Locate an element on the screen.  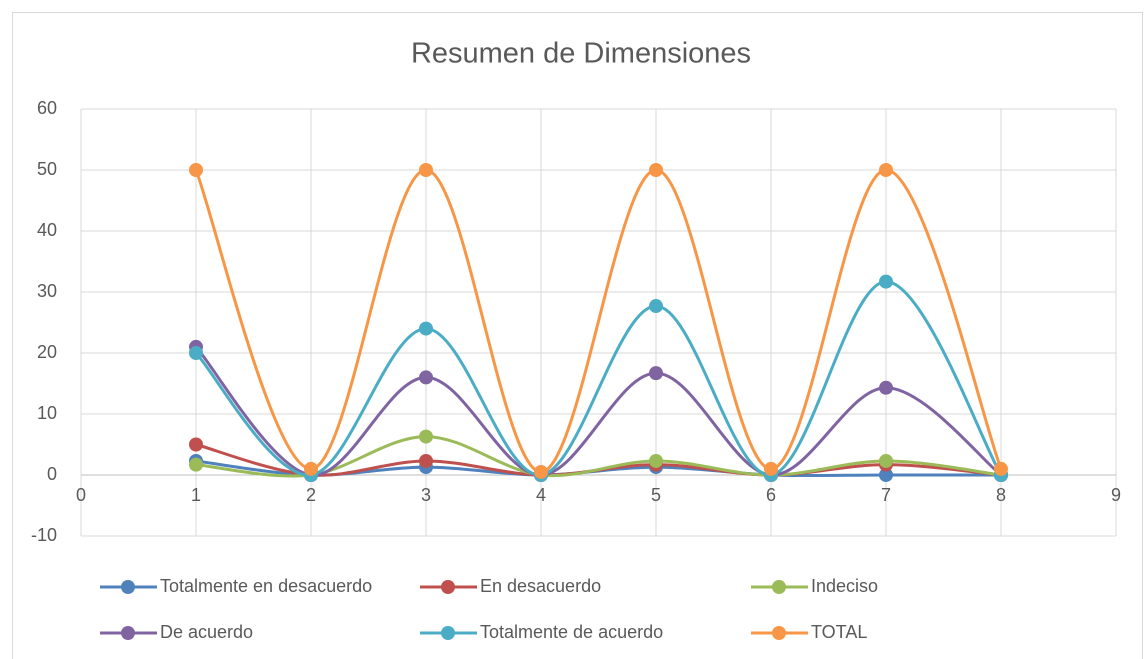
x-tick-label: 6 is located at coordinates (771, 495).